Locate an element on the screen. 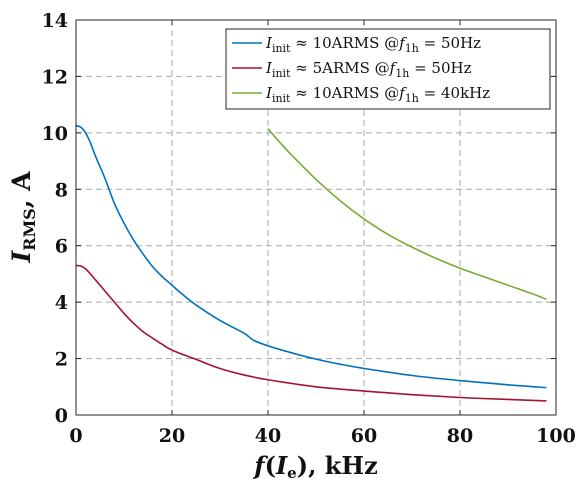 This screenshot has height=479, width=577. x-axis-label-f: f is located at coordinates (260, 465).